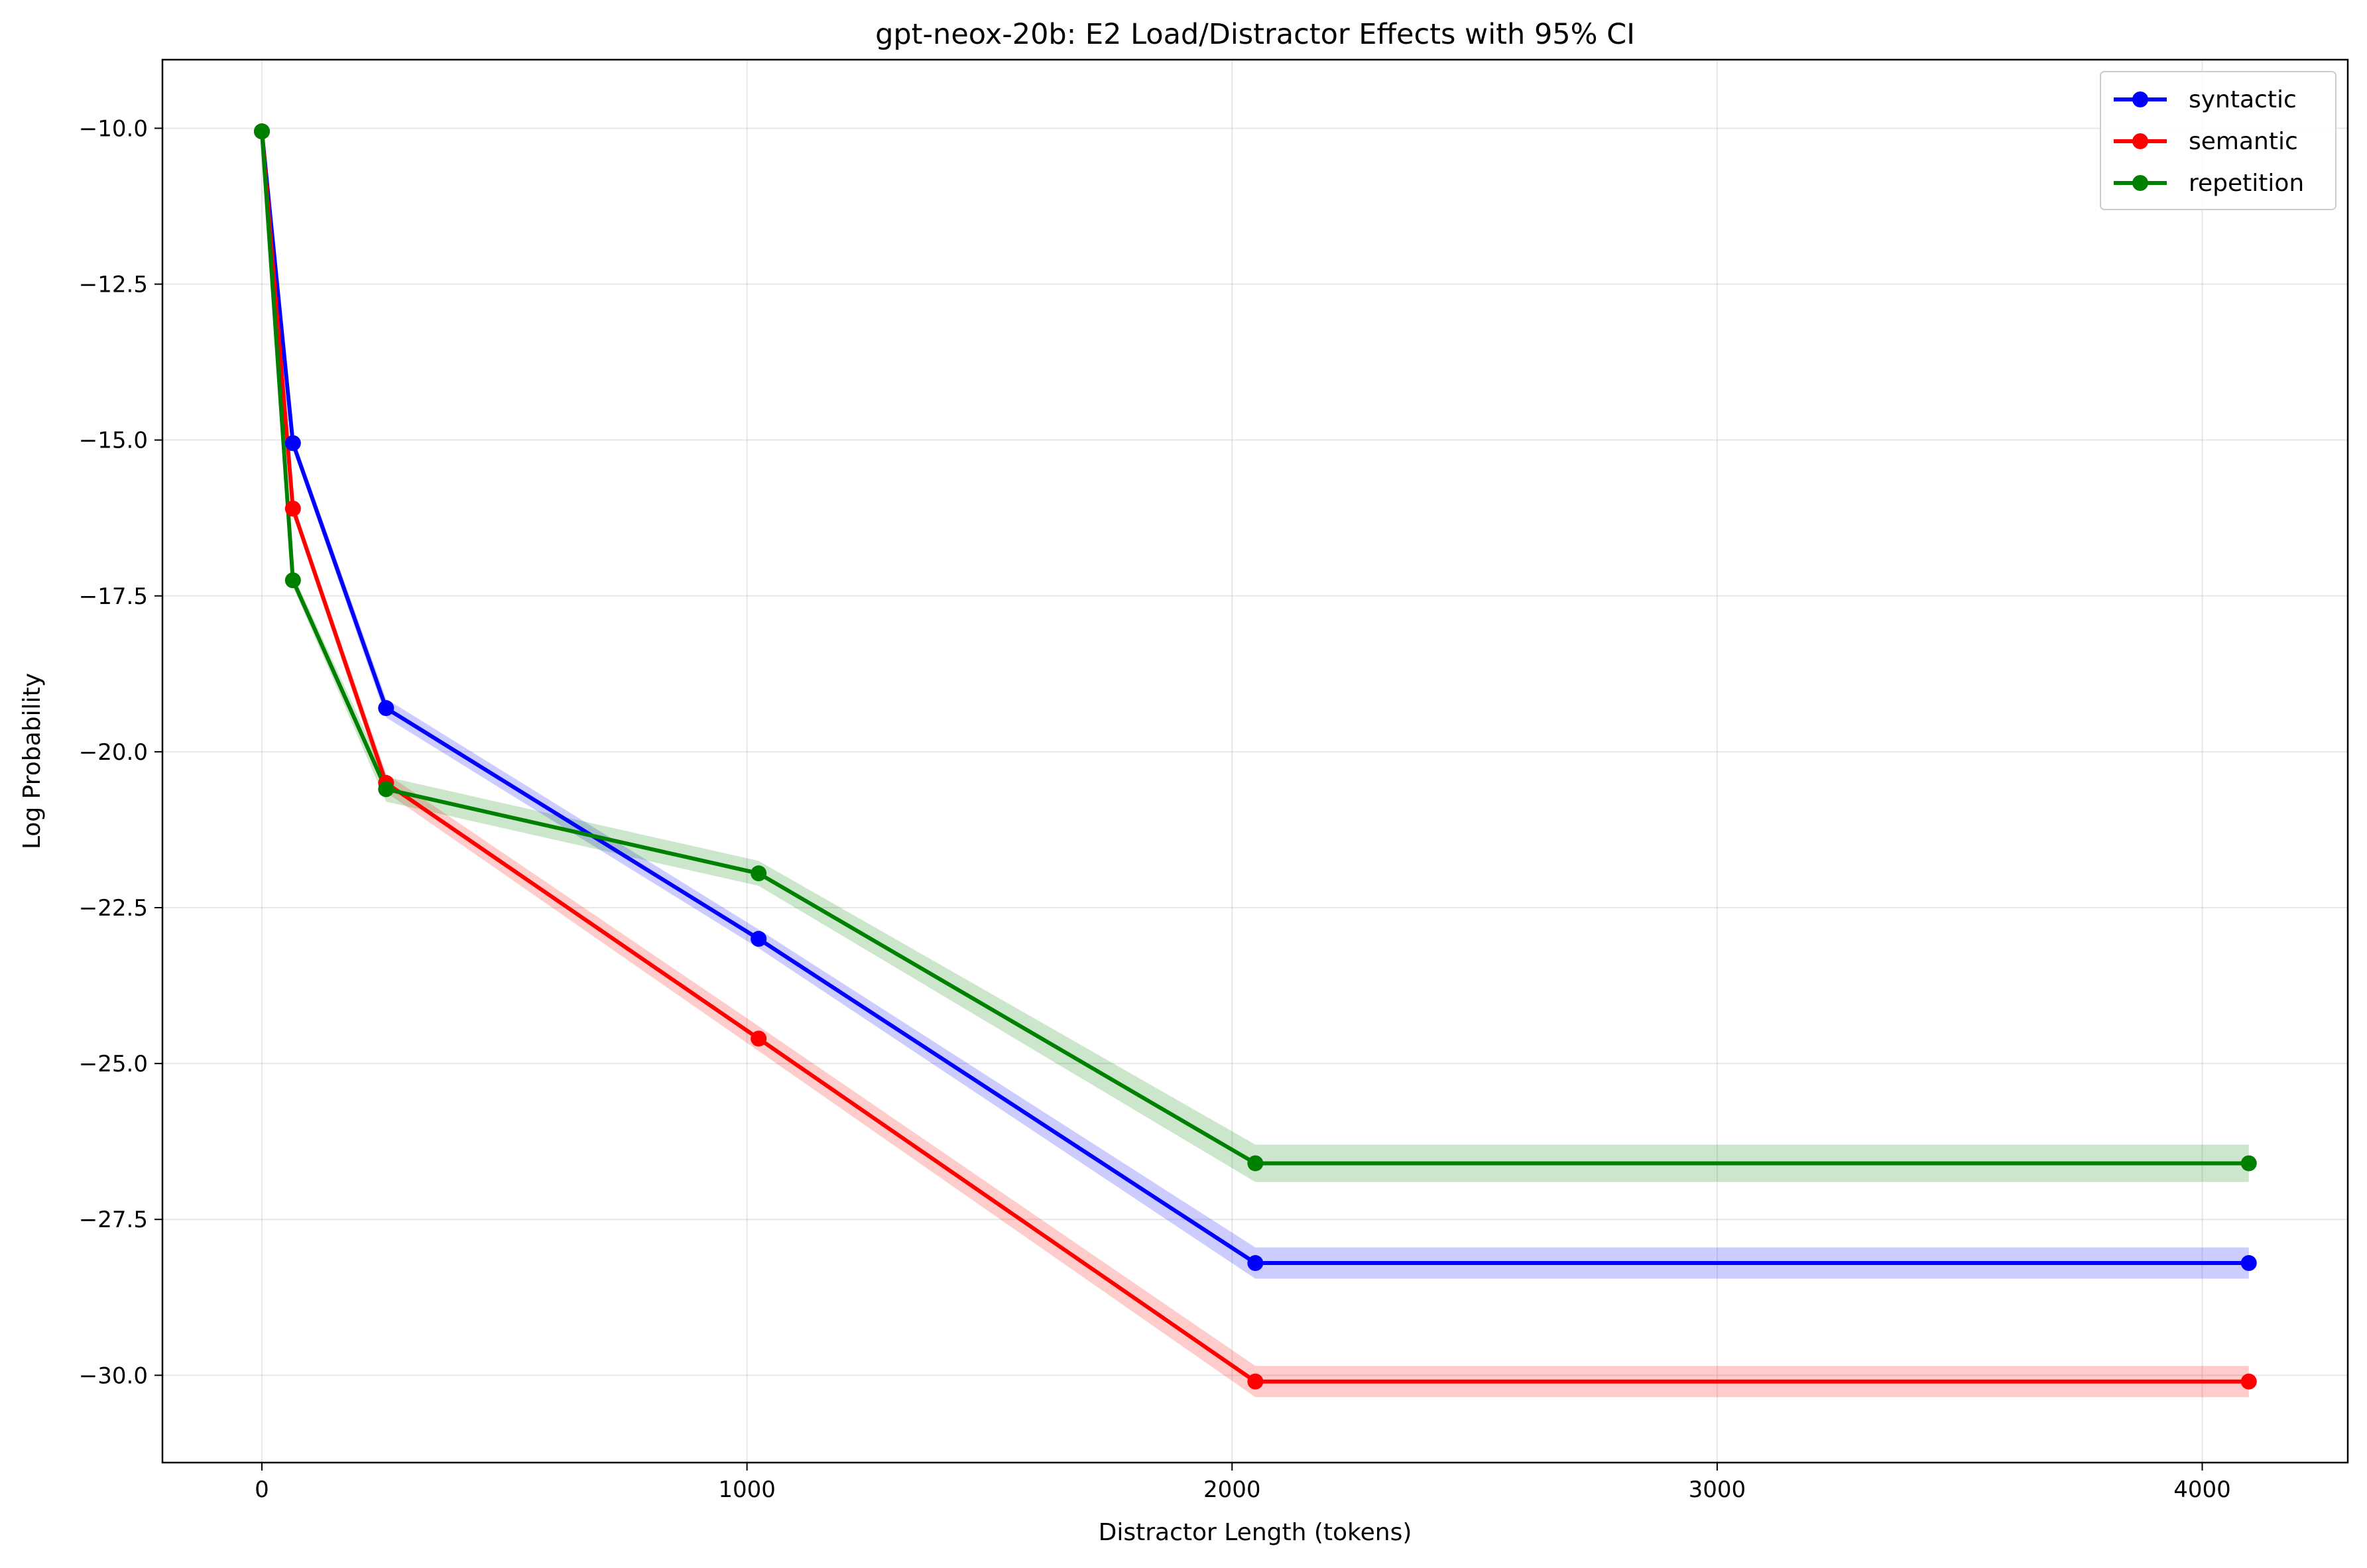  Describe the element at coordinates (113, 285) in the screenshot. I see `y-tick-label: −12.5` at that location.